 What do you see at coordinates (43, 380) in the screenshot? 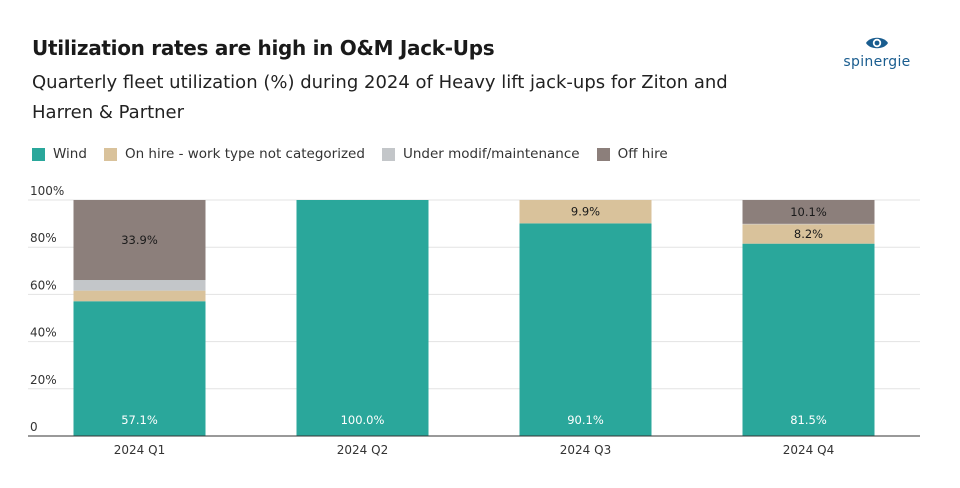
I see `y-tick-label: 20%` at bounding box center [43, 380].